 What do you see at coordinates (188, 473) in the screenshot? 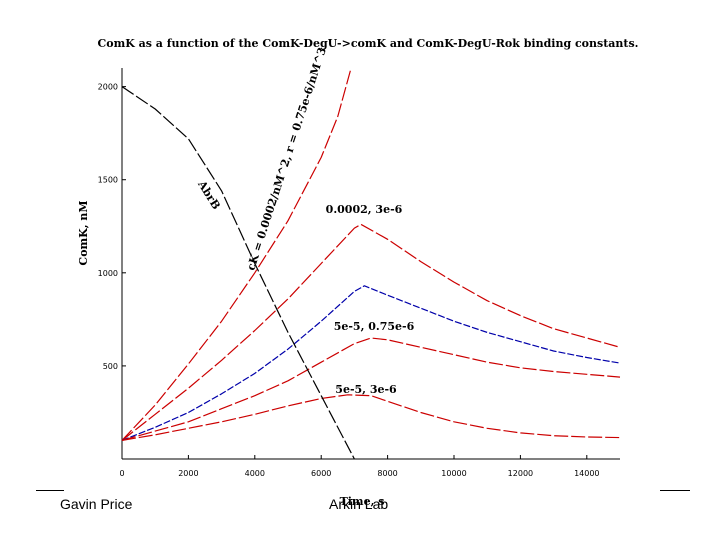
I see `x-tick-label: 2000` at bounding box center [188, 473].